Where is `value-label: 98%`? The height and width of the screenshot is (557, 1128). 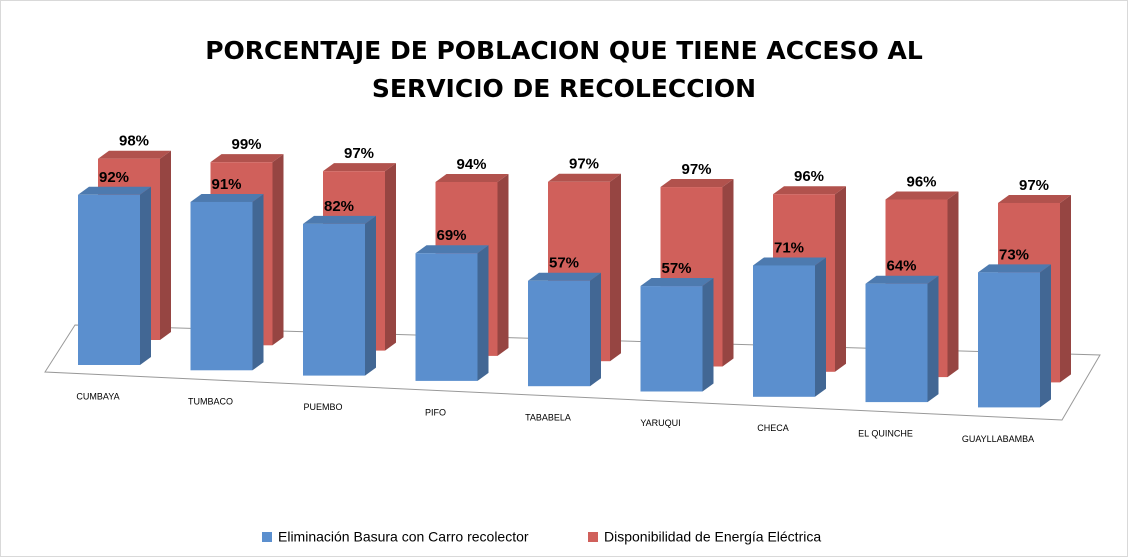
value-label: 98% is located at coordinates (134, 141).